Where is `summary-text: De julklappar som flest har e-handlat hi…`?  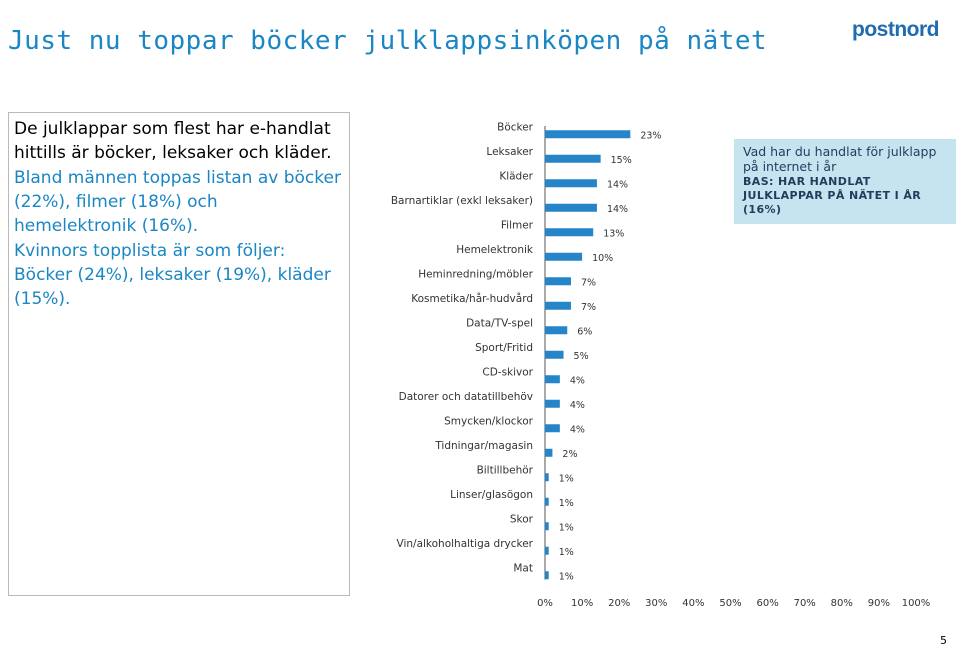
summary-text: De julklappar som flest har e-handlat hi… is located at coordinates (179, 214).